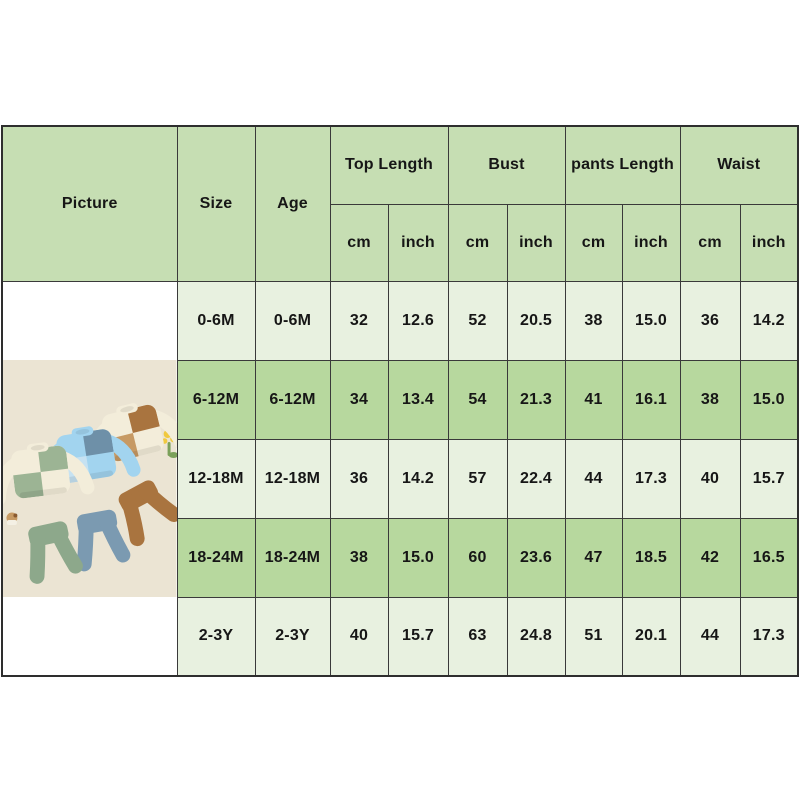  I want to click on measurement-cell: 21.3, so click(536, 399).